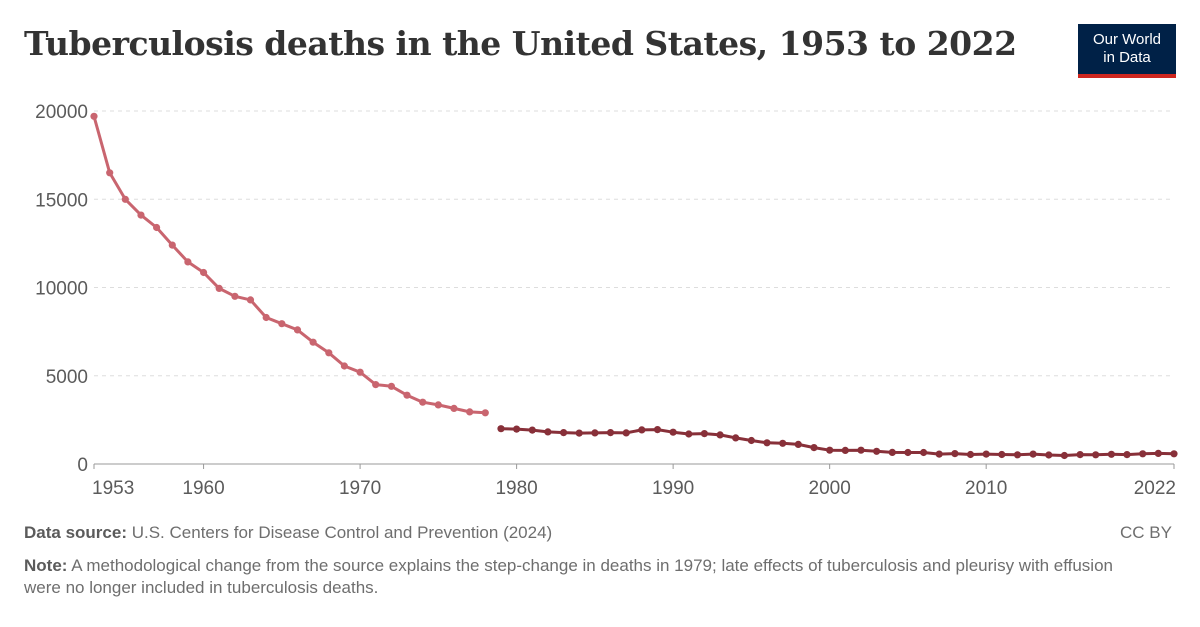  What do you see at coordinates (46, 565) in the screenshot?
I see `note-label: Note:` at bounding box center [46, 565].